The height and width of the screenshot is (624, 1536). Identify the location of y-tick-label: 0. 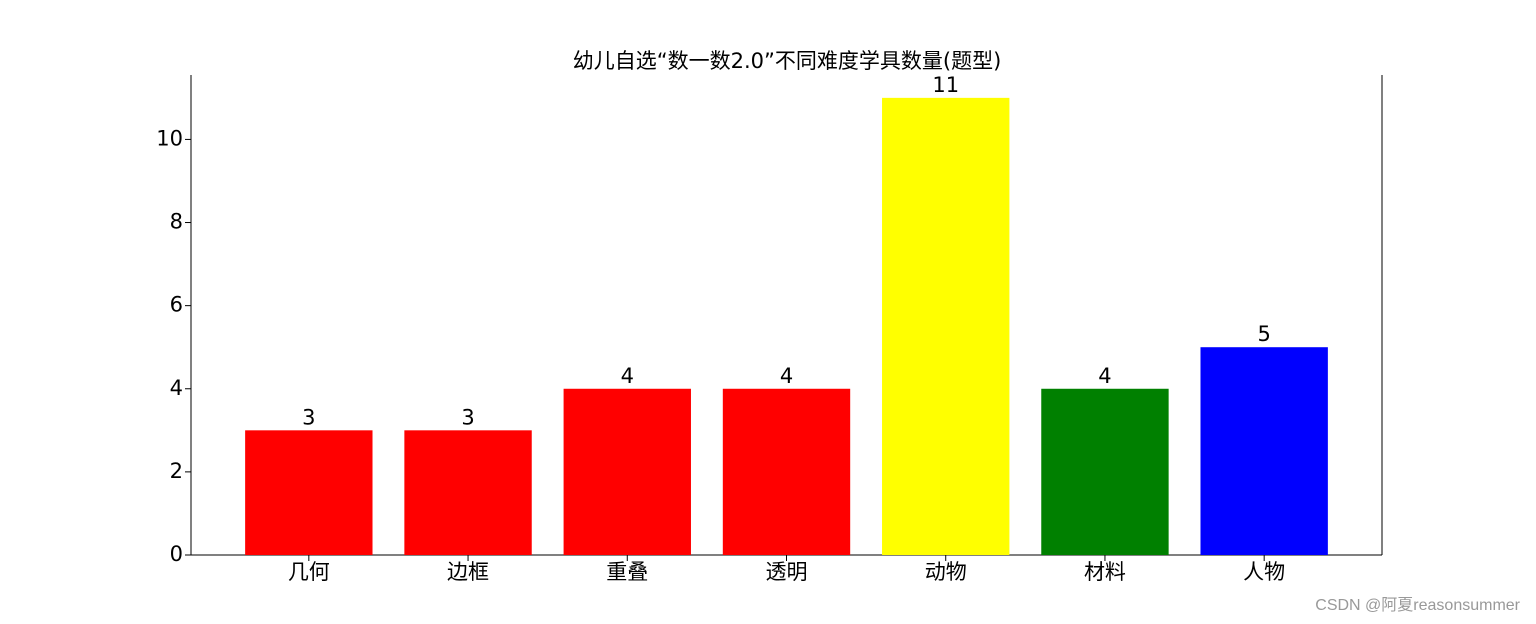
(176, 554).